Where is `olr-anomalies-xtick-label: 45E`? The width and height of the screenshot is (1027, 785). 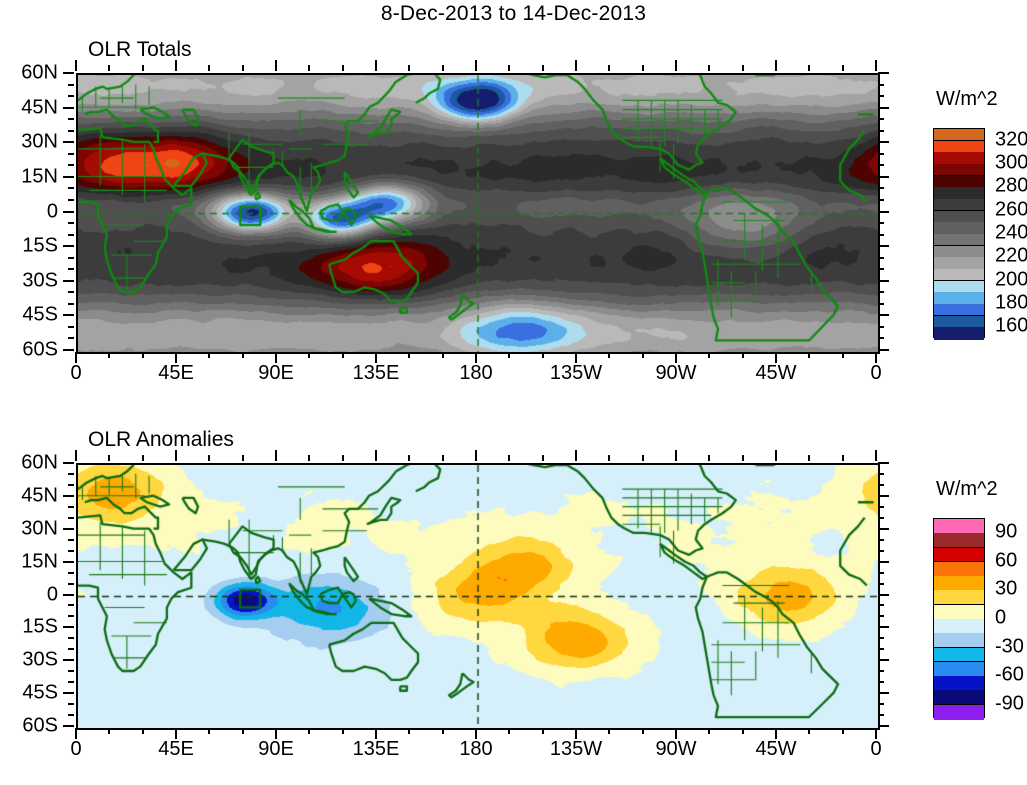 olr-anomalies-xtick-label: 45E is located at coordinates (176, 749).